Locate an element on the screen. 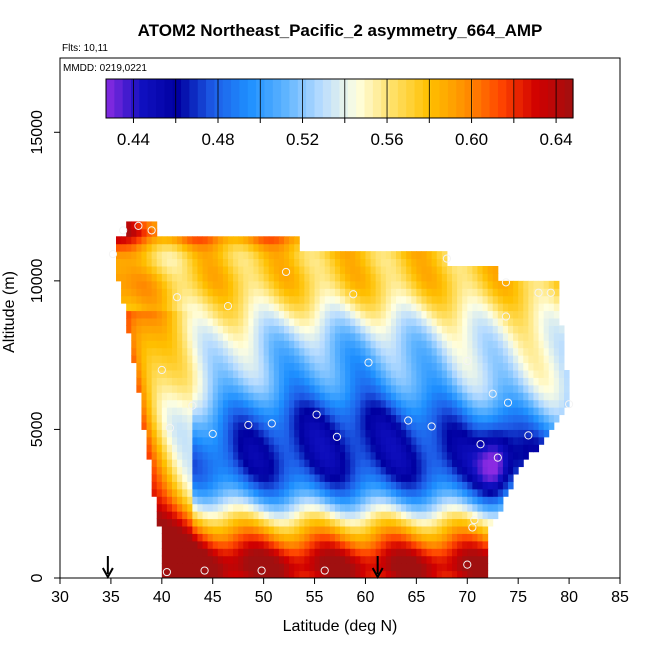 This screenshot has width=650, height=650. x-tick-label: 85 is located at coordinates (620, 597).